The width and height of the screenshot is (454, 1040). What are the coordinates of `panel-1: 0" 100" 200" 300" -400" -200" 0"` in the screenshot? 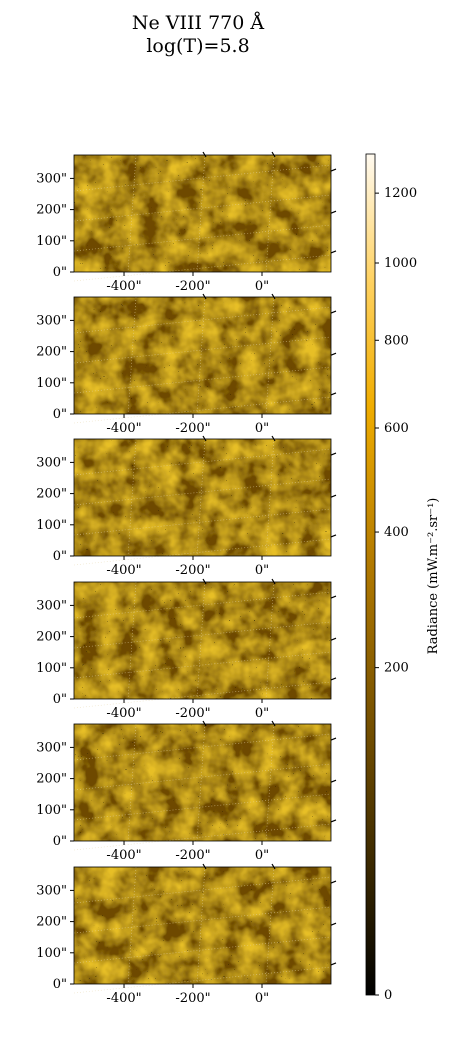 It's located at (186, 222).